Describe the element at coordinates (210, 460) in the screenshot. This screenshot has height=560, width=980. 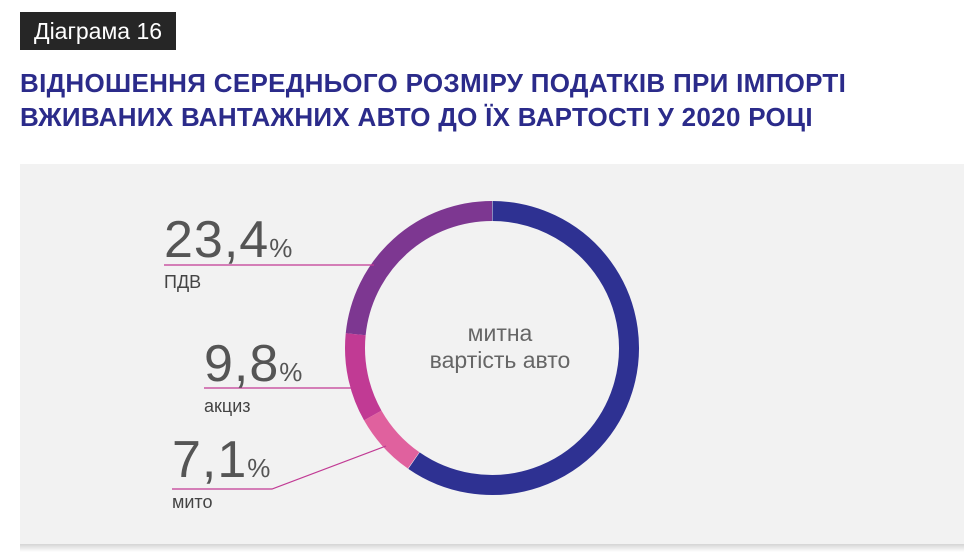
I see `callout-duty-value: 7,1` at that location.